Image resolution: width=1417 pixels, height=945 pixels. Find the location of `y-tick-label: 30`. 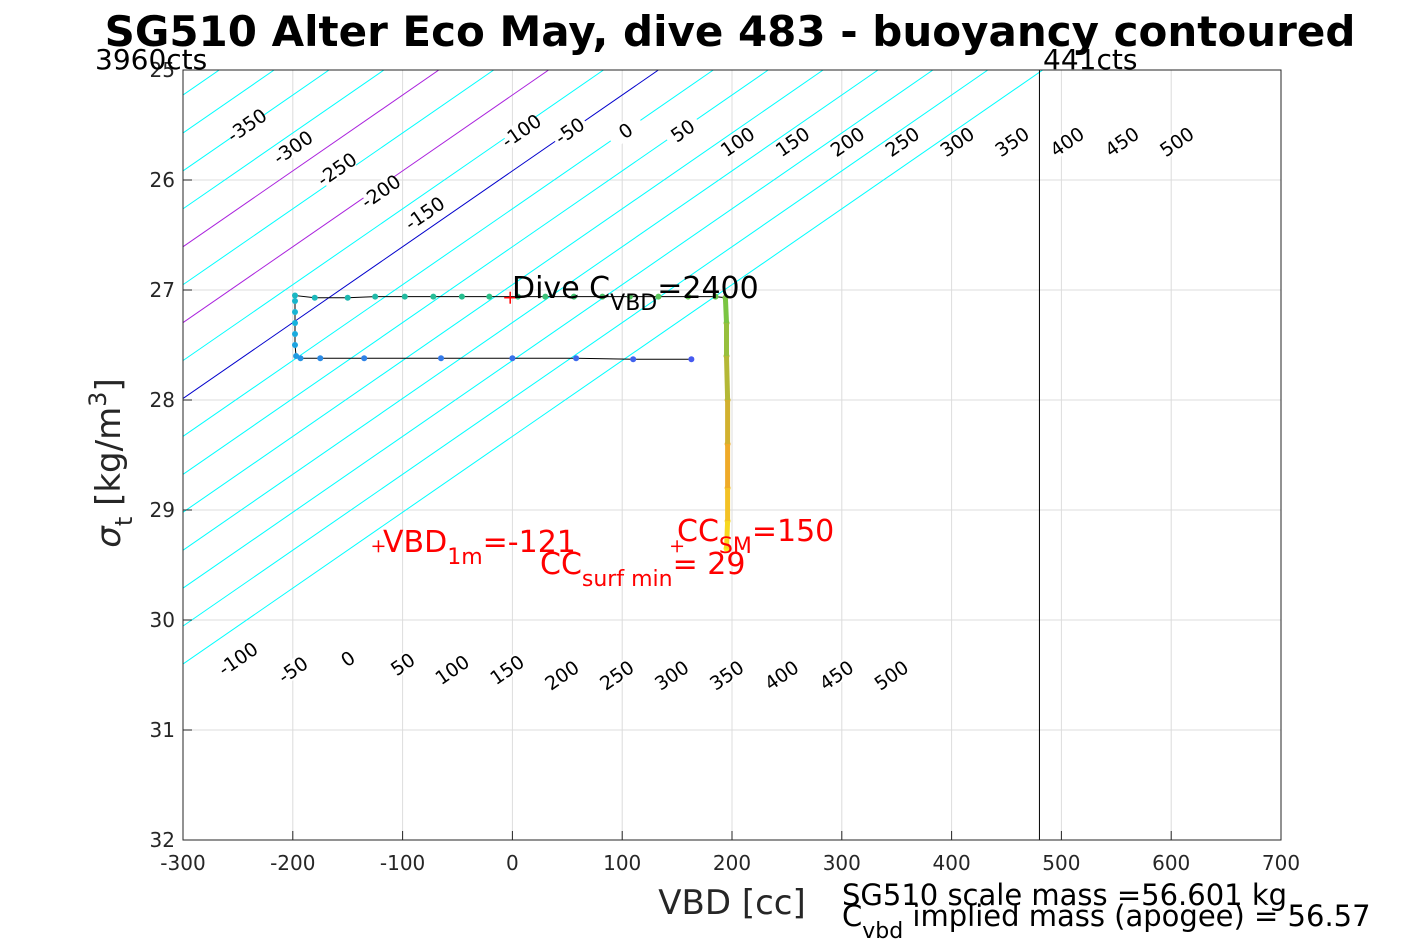

y-tick-label: 30 is located at coordinates (162, 620).